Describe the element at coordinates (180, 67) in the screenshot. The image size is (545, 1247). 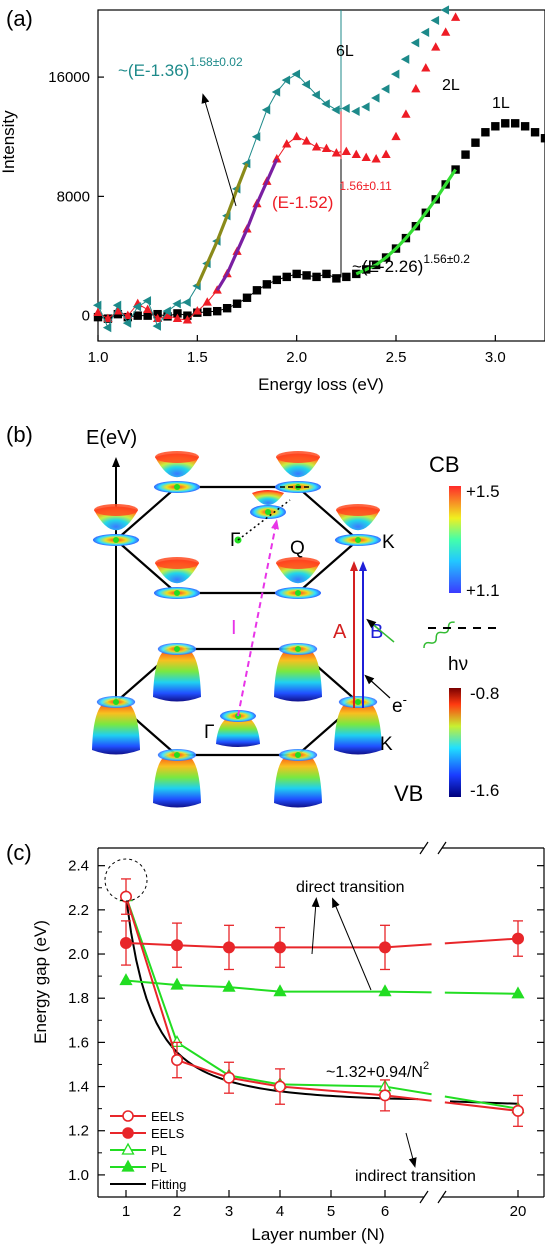
I see `fit-6L-formula: ~(E-1.36)1.58±0.02` at that location.